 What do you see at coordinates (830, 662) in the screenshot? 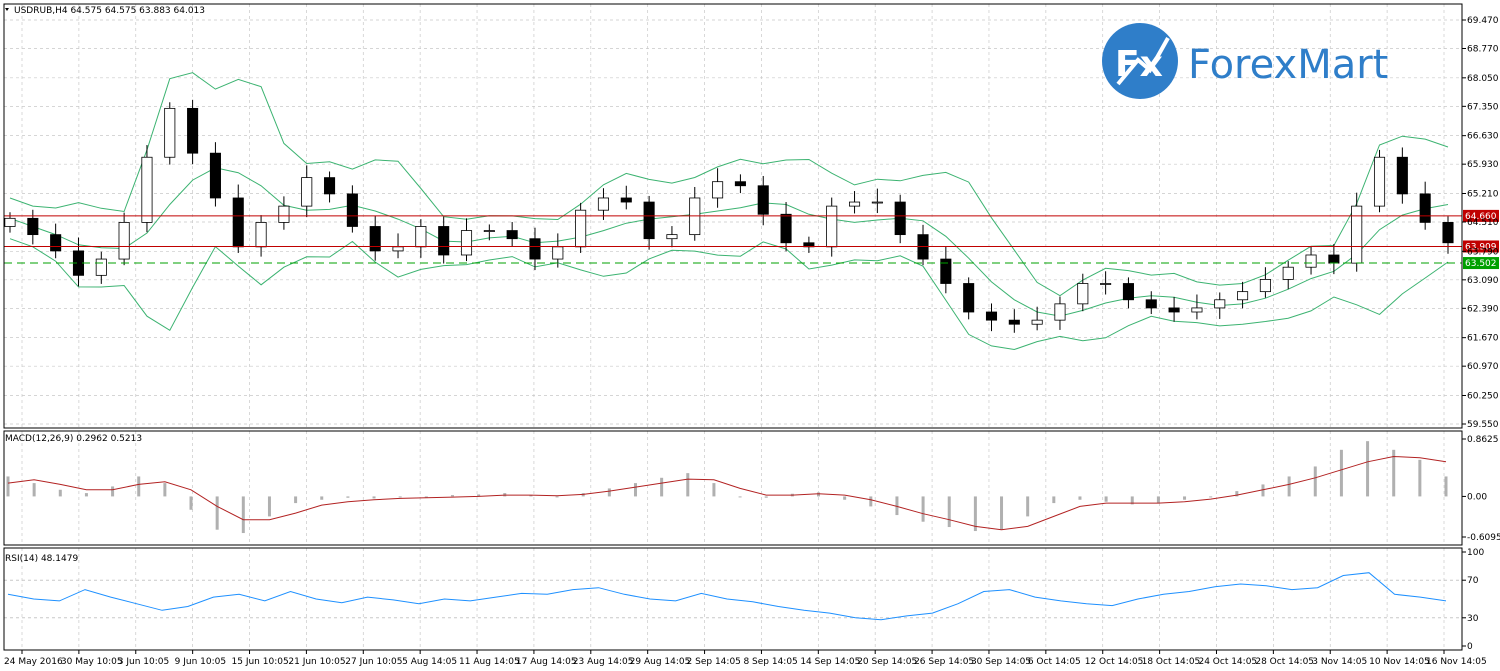
I see `x-tick-label: 14 Sep 14:05` at bounding box center [830, 662].